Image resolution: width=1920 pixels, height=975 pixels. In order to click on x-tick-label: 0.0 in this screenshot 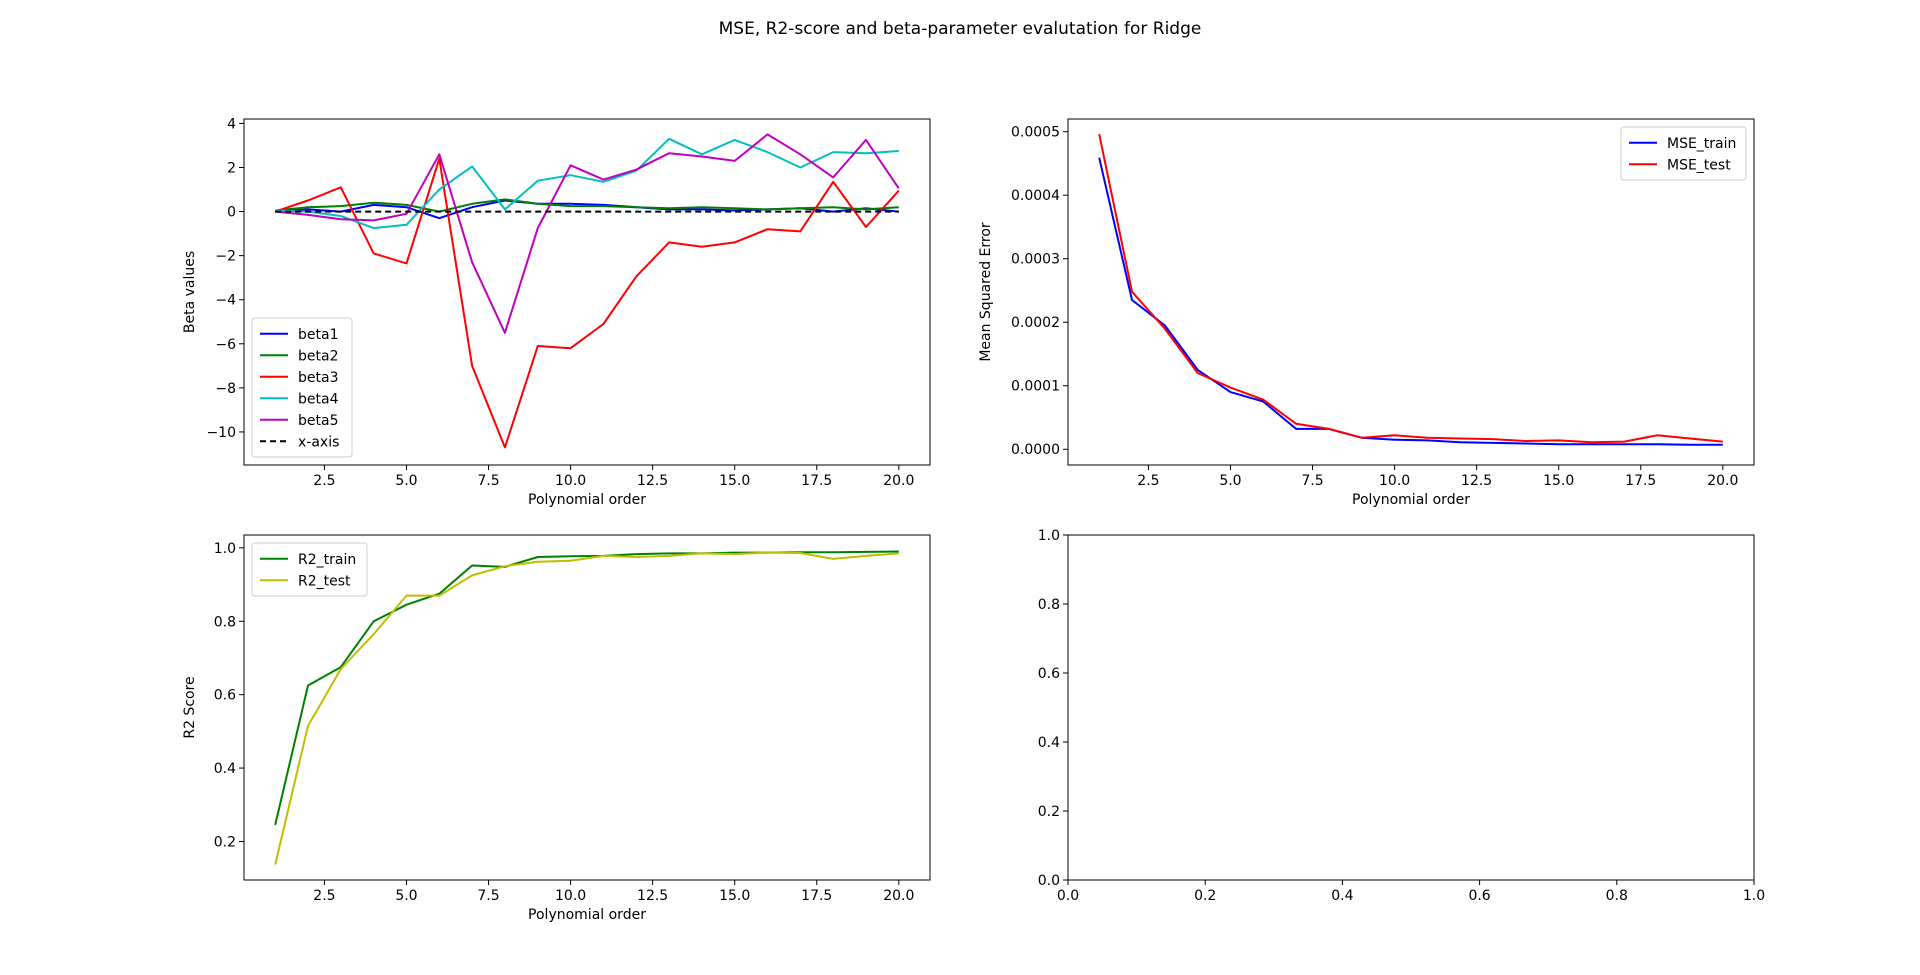, I will do `click(1068, 896)`.